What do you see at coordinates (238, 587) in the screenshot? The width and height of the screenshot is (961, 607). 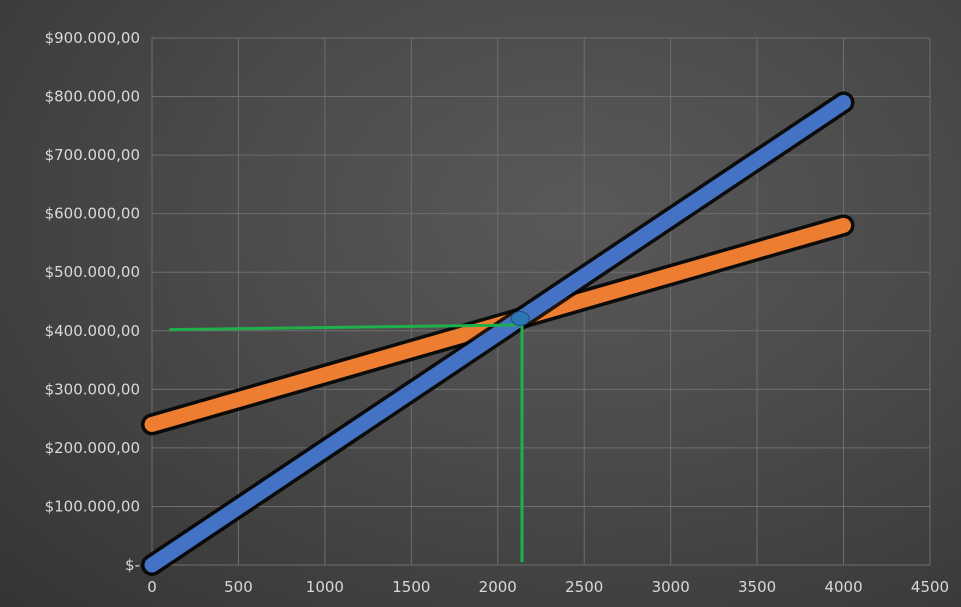 I see `x-tick-label: 500` at bounding box center [238, 587].